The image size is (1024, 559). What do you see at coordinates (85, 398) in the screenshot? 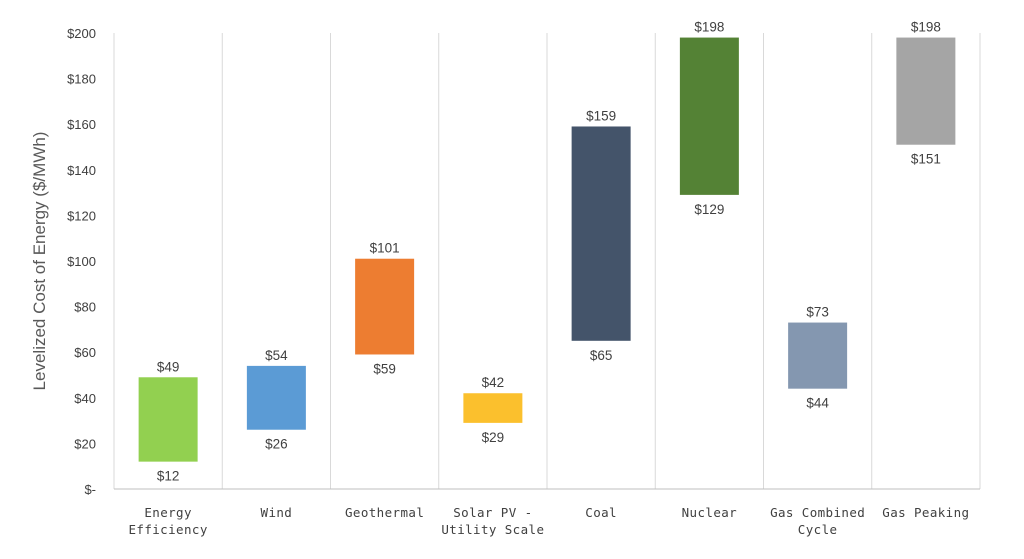
I see `y-tick-label: $40` at bounding box center [85, 398].